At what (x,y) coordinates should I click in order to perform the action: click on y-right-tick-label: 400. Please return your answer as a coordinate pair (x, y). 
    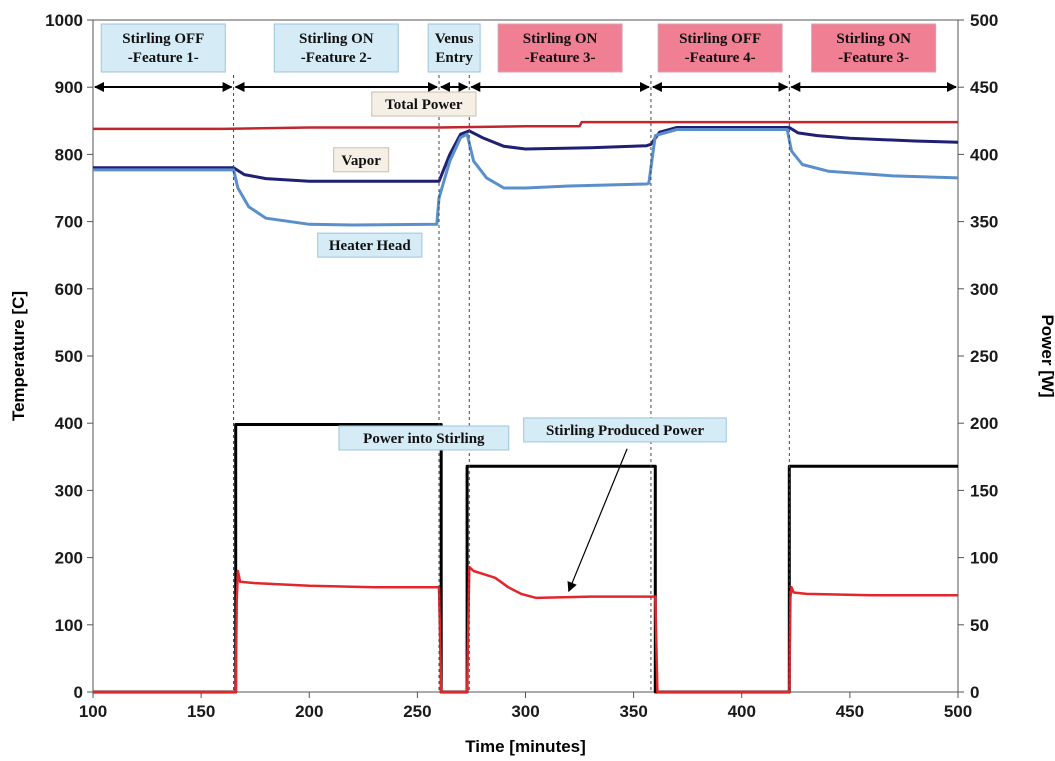
    Looking at the image, I should click on (984, 154).